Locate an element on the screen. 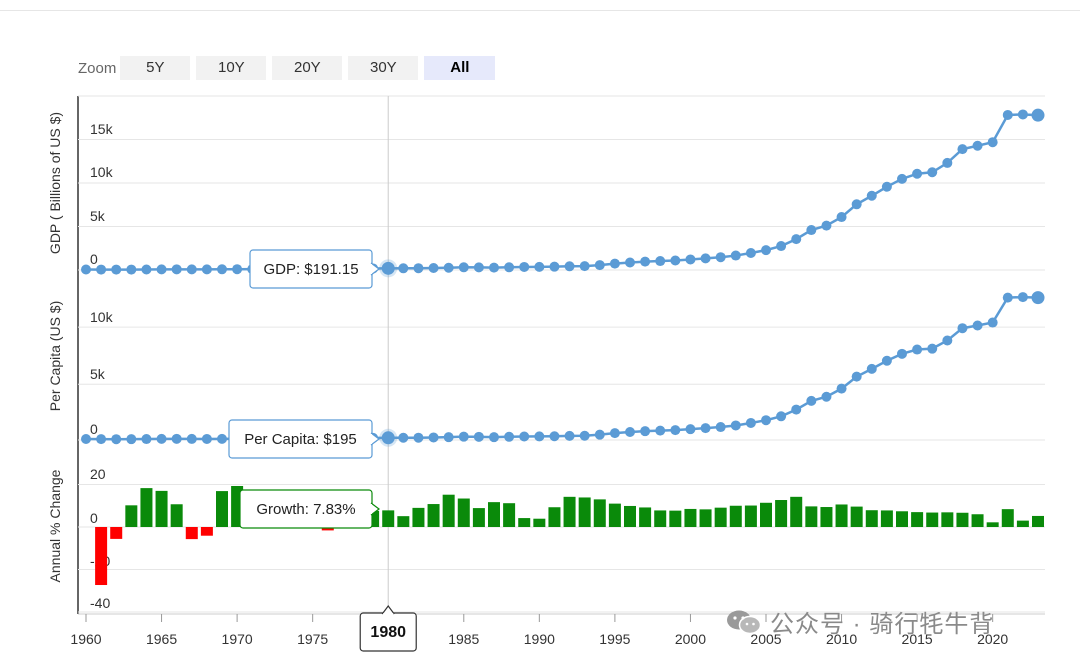 Image resolution: width=1080 pixels, height=665 pixels. y-tick-label: 0 is located at coordinates (94, 429).